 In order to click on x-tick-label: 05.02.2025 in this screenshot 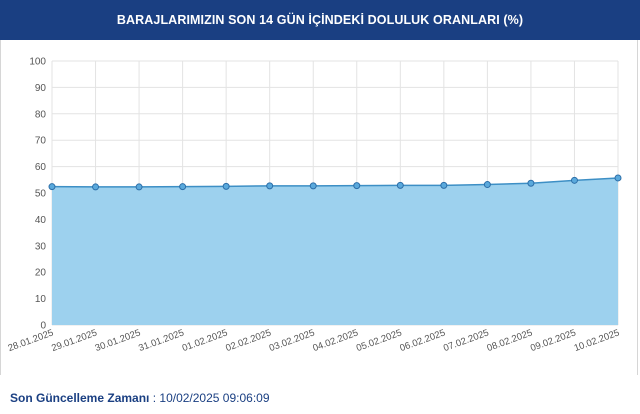, I will do `click(379, 340)`.